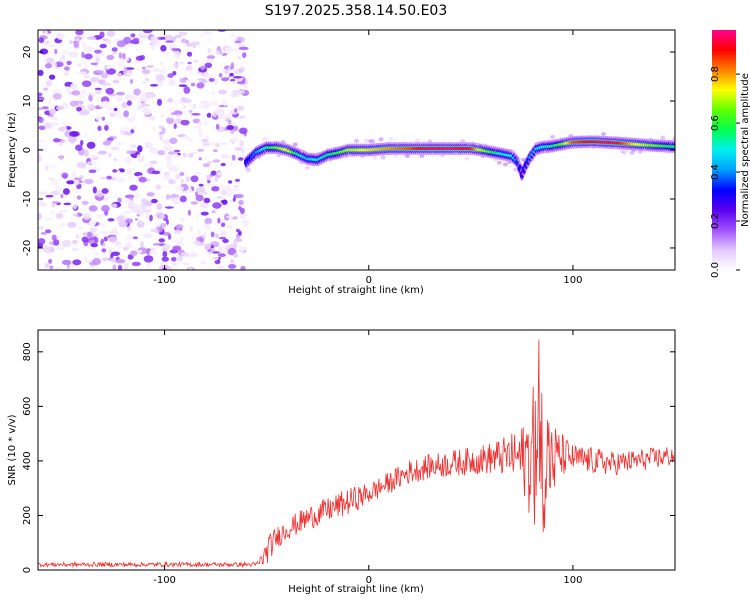 This screenshot has width=750, height=600. I want to click on x-tick-label: -100, so click(164, 280).